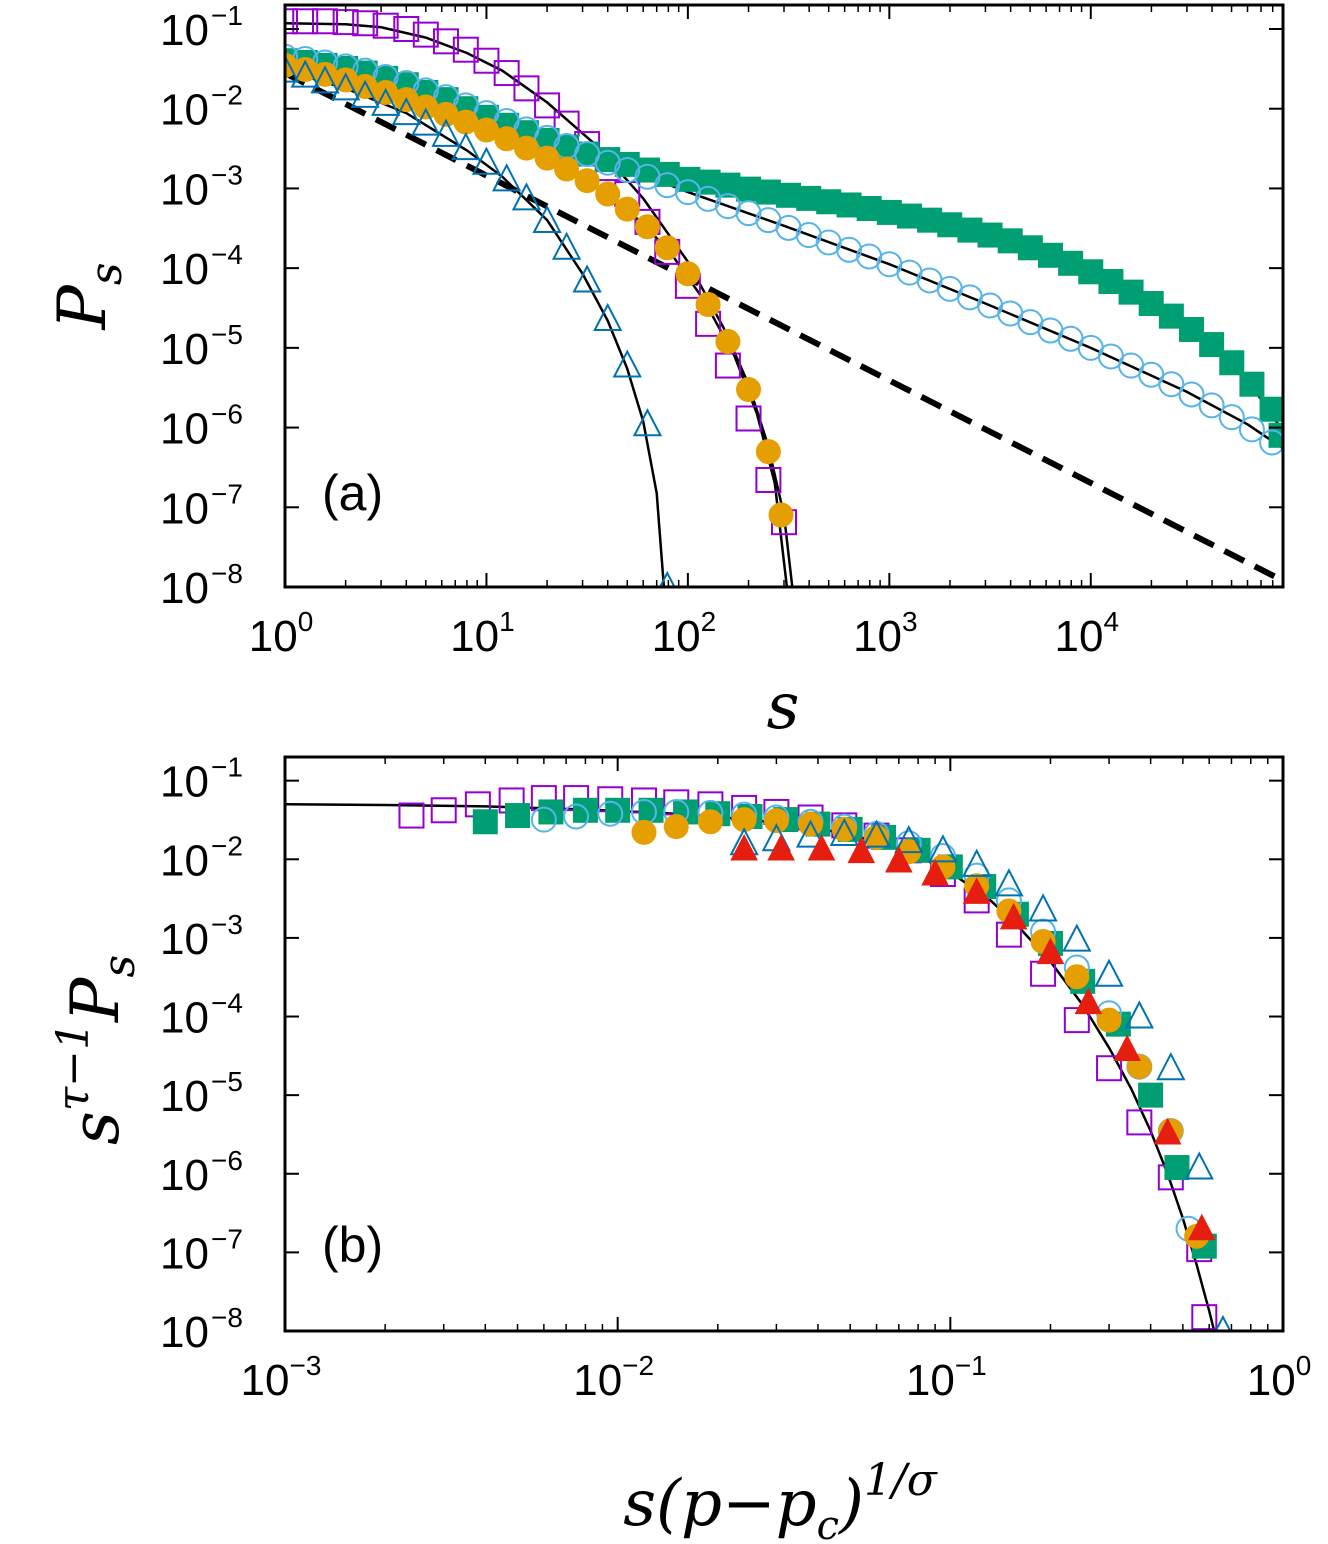 This screenshot has width=1328, height=1544. I want to click on panel-b-y-tick-exp: −5, so click(227, 1081).